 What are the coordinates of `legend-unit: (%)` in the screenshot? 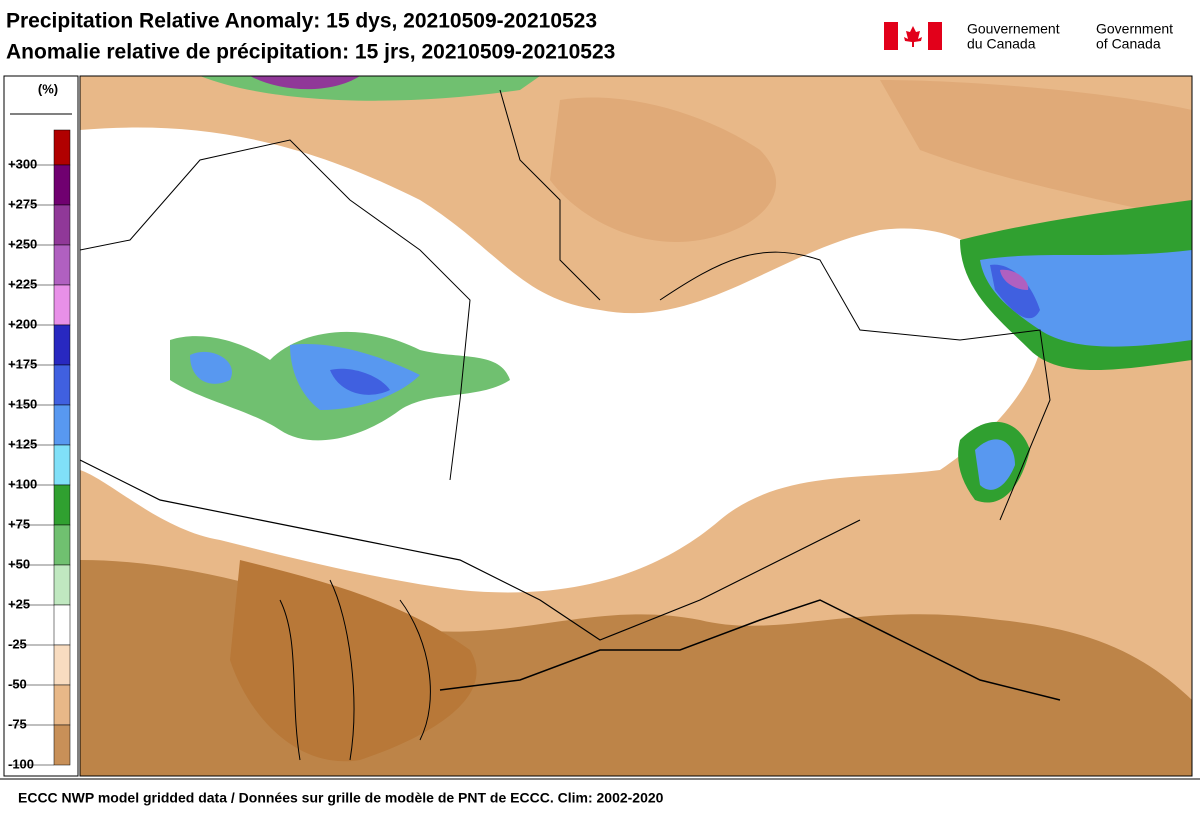 It's located at (48, 88).